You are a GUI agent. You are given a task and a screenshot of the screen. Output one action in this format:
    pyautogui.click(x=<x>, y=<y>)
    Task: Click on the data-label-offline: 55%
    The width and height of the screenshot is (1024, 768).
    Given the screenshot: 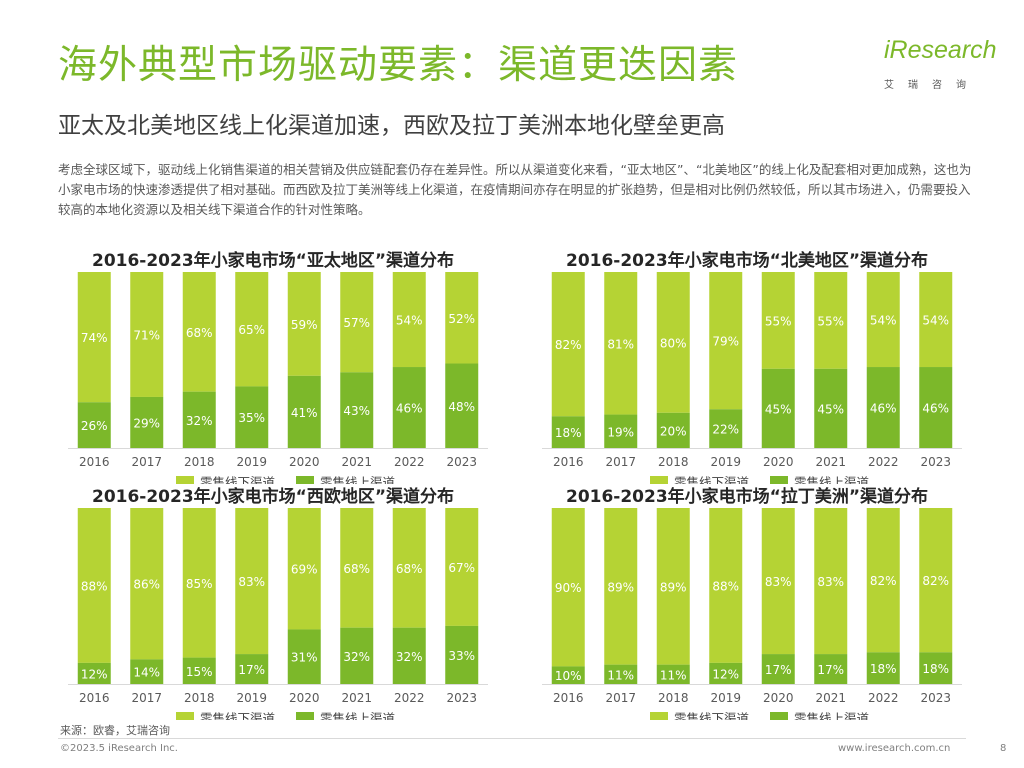 What is the action you would take?
    pyautogui.click(x=778, y=321)
    